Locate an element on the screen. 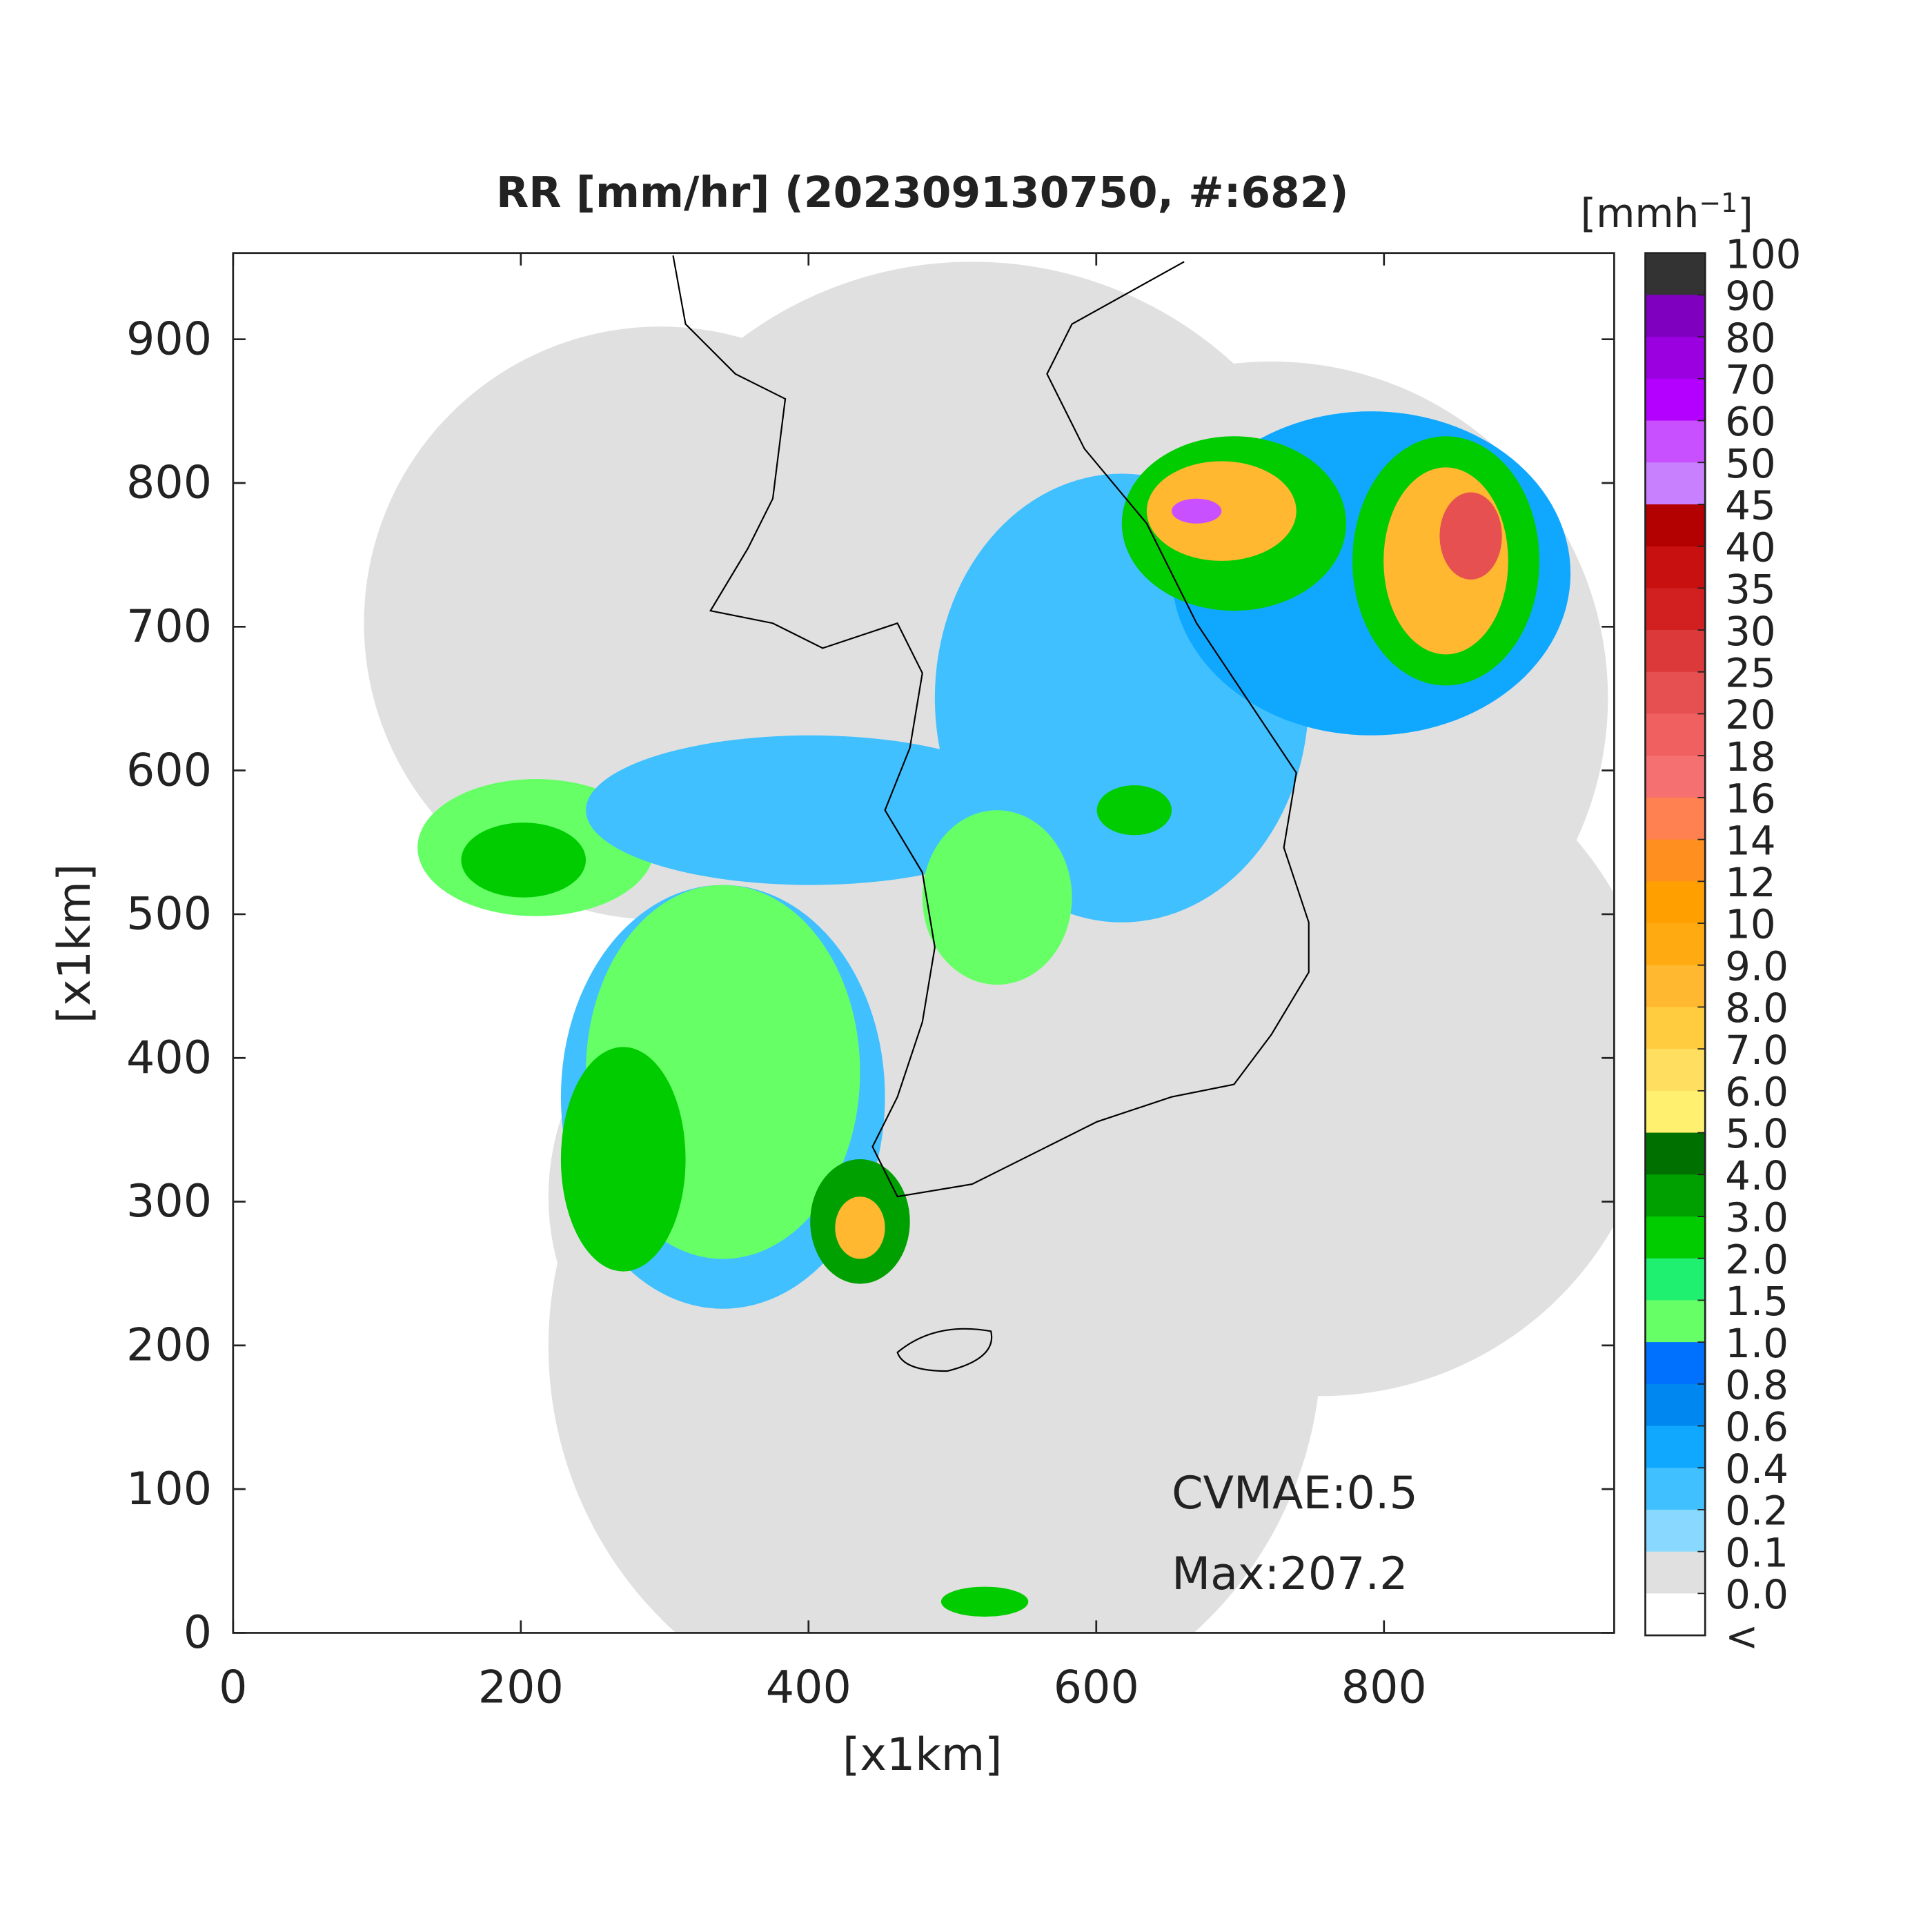 This screenshot has height=1932, width=1932. colorbar-tick-label: 18 is located at coordinates (1750, 756).